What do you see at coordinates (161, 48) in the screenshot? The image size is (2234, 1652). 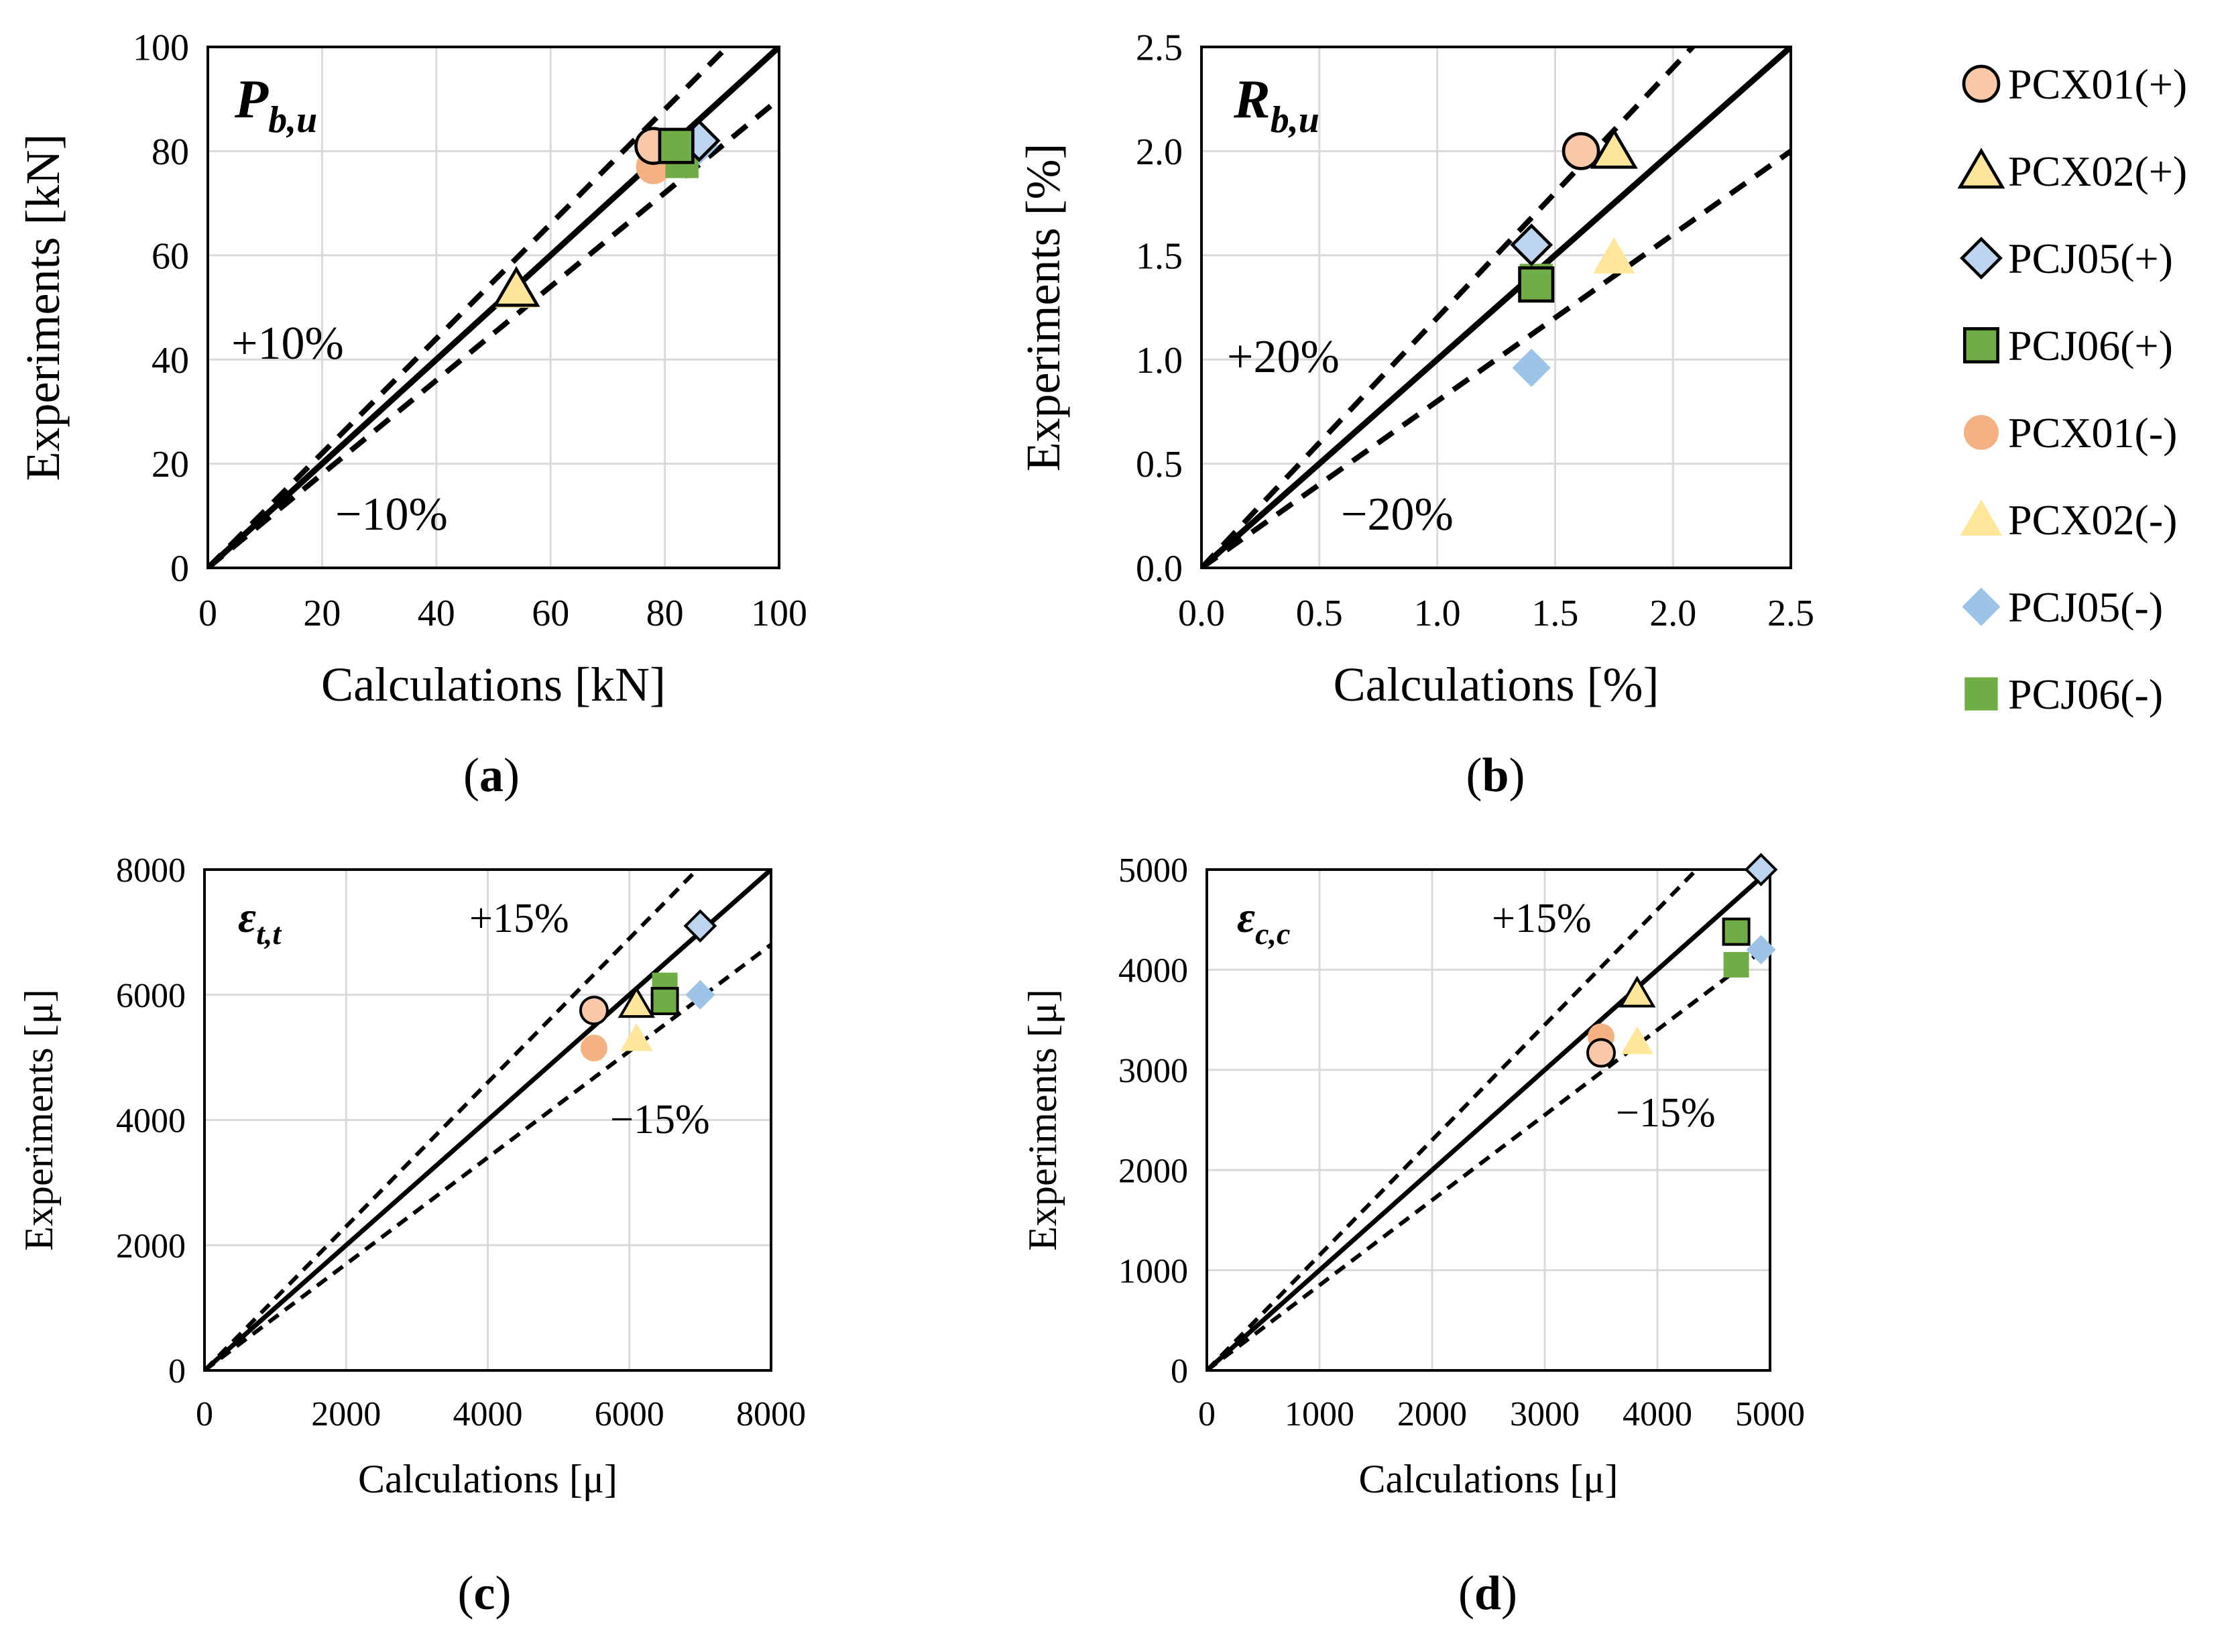 I see `y-tick-label: 100` at bounding box center [161, 48].